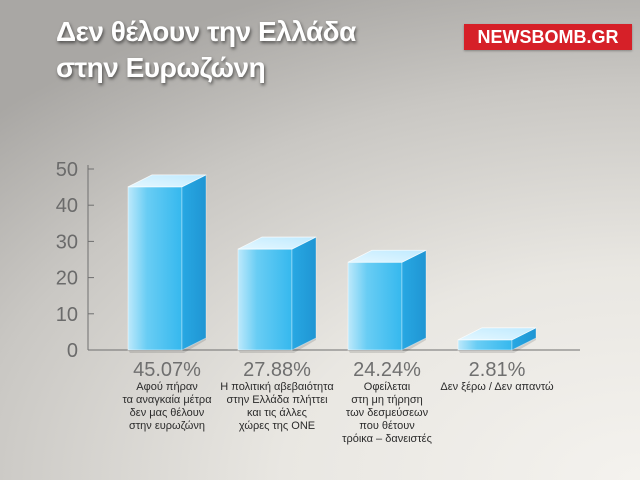  What do you see at coordinates (277, 387) in the screenshot?
I see `category-label-line: Η πολιτική αβεβαιότητα` at bounding box center [277, 387].